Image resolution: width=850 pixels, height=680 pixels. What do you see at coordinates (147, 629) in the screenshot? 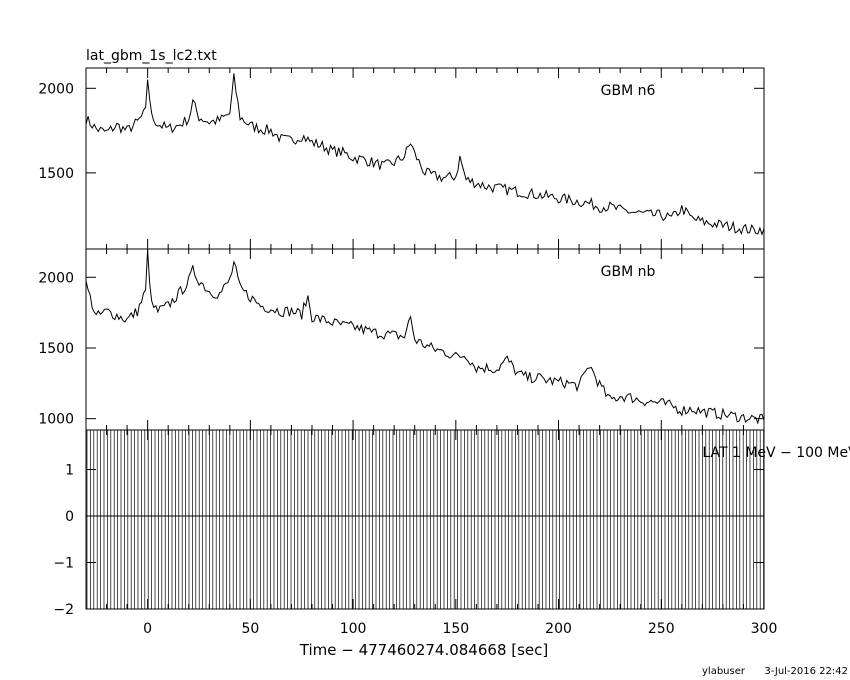
I see `x-tick-label: 0` at bounding box center [147, 629].